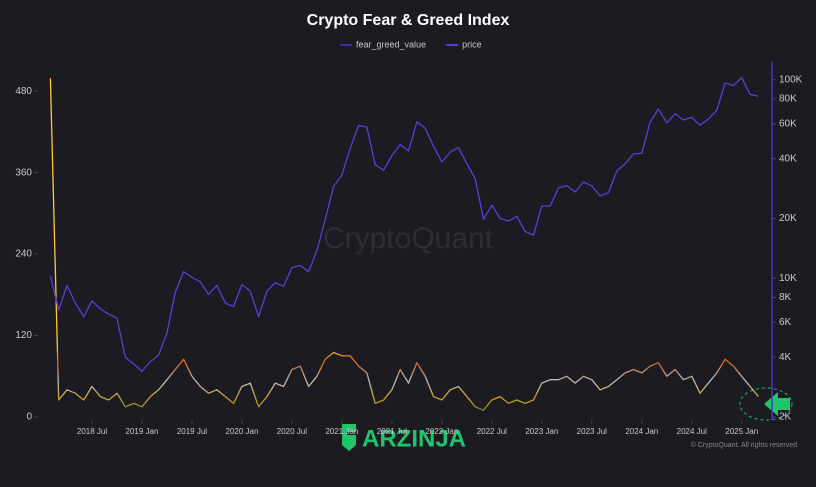 This screenshot has width=816, height=487. Describe the element at coordinates (744, 445) in the screenshot. I see `copyright: © CryptoQuant. All rights reserved` at that location.